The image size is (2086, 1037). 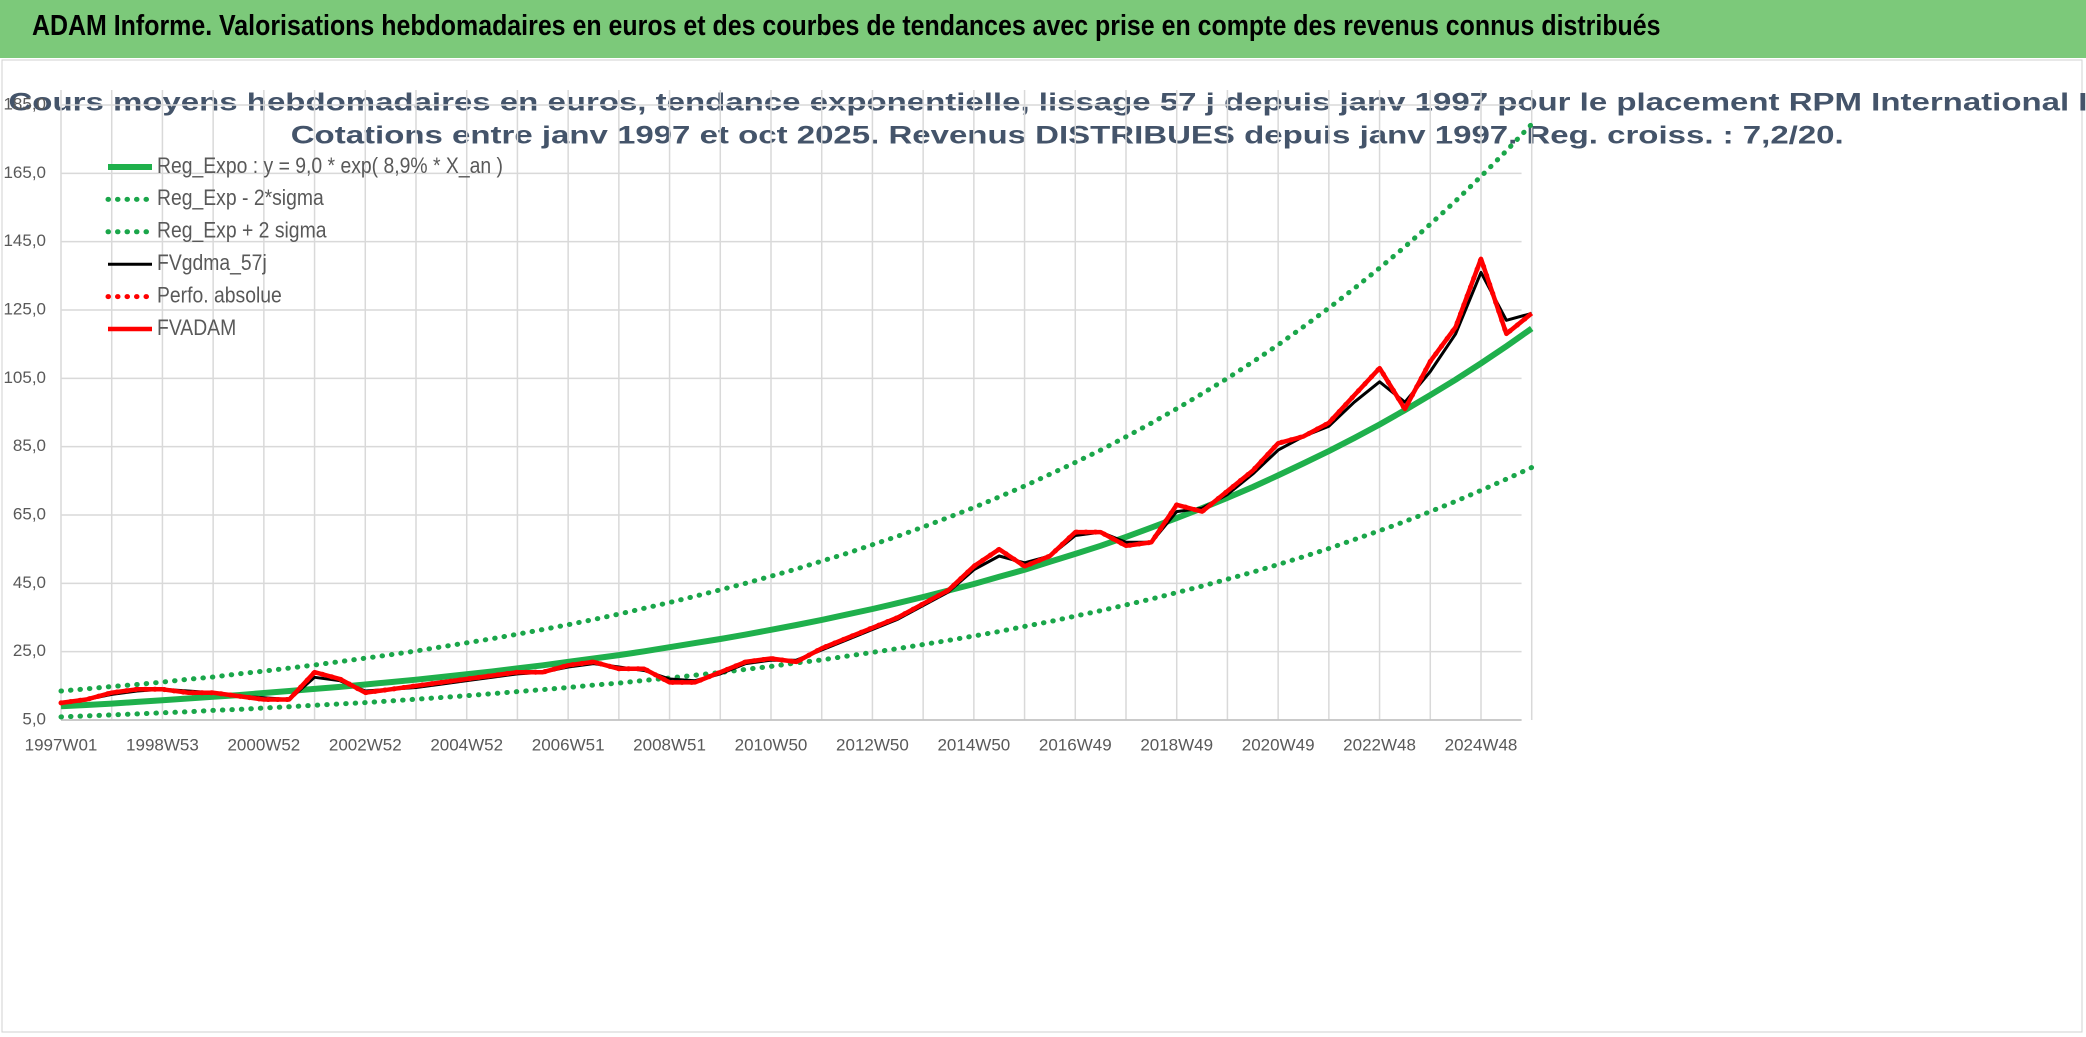 I want to click on y-tick-label: 185,0, so click(x=24, y=103).